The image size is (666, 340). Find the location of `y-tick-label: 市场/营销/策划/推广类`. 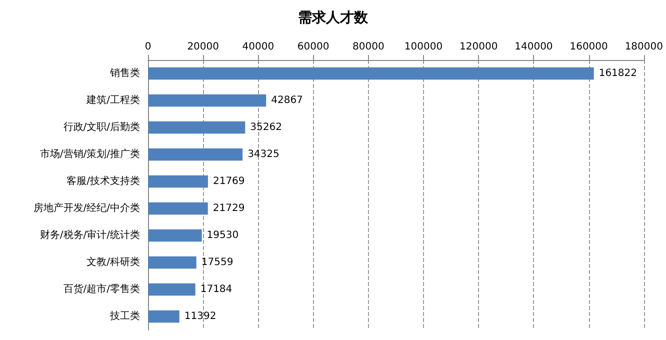

y-tick-label: 市场/营销/策划/推广类 is located at coordinates (90, 154).